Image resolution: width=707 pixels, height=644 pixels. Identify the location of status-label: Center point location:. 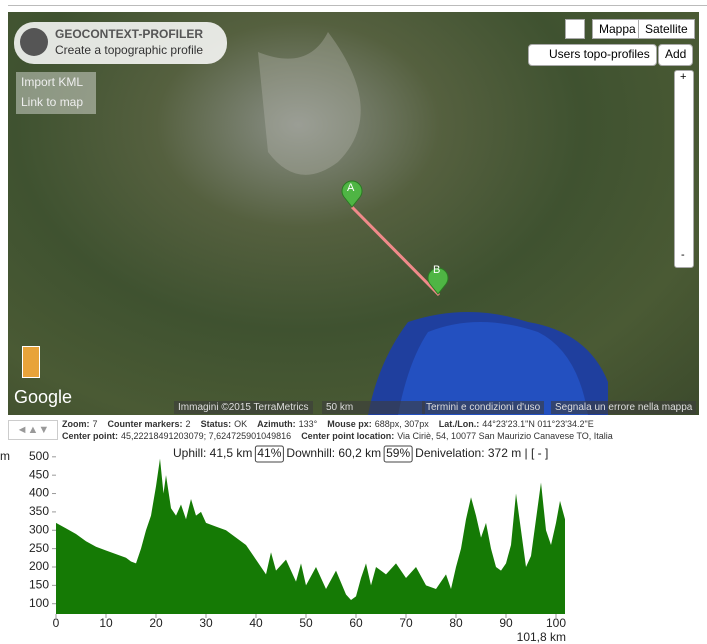
(348, 436).